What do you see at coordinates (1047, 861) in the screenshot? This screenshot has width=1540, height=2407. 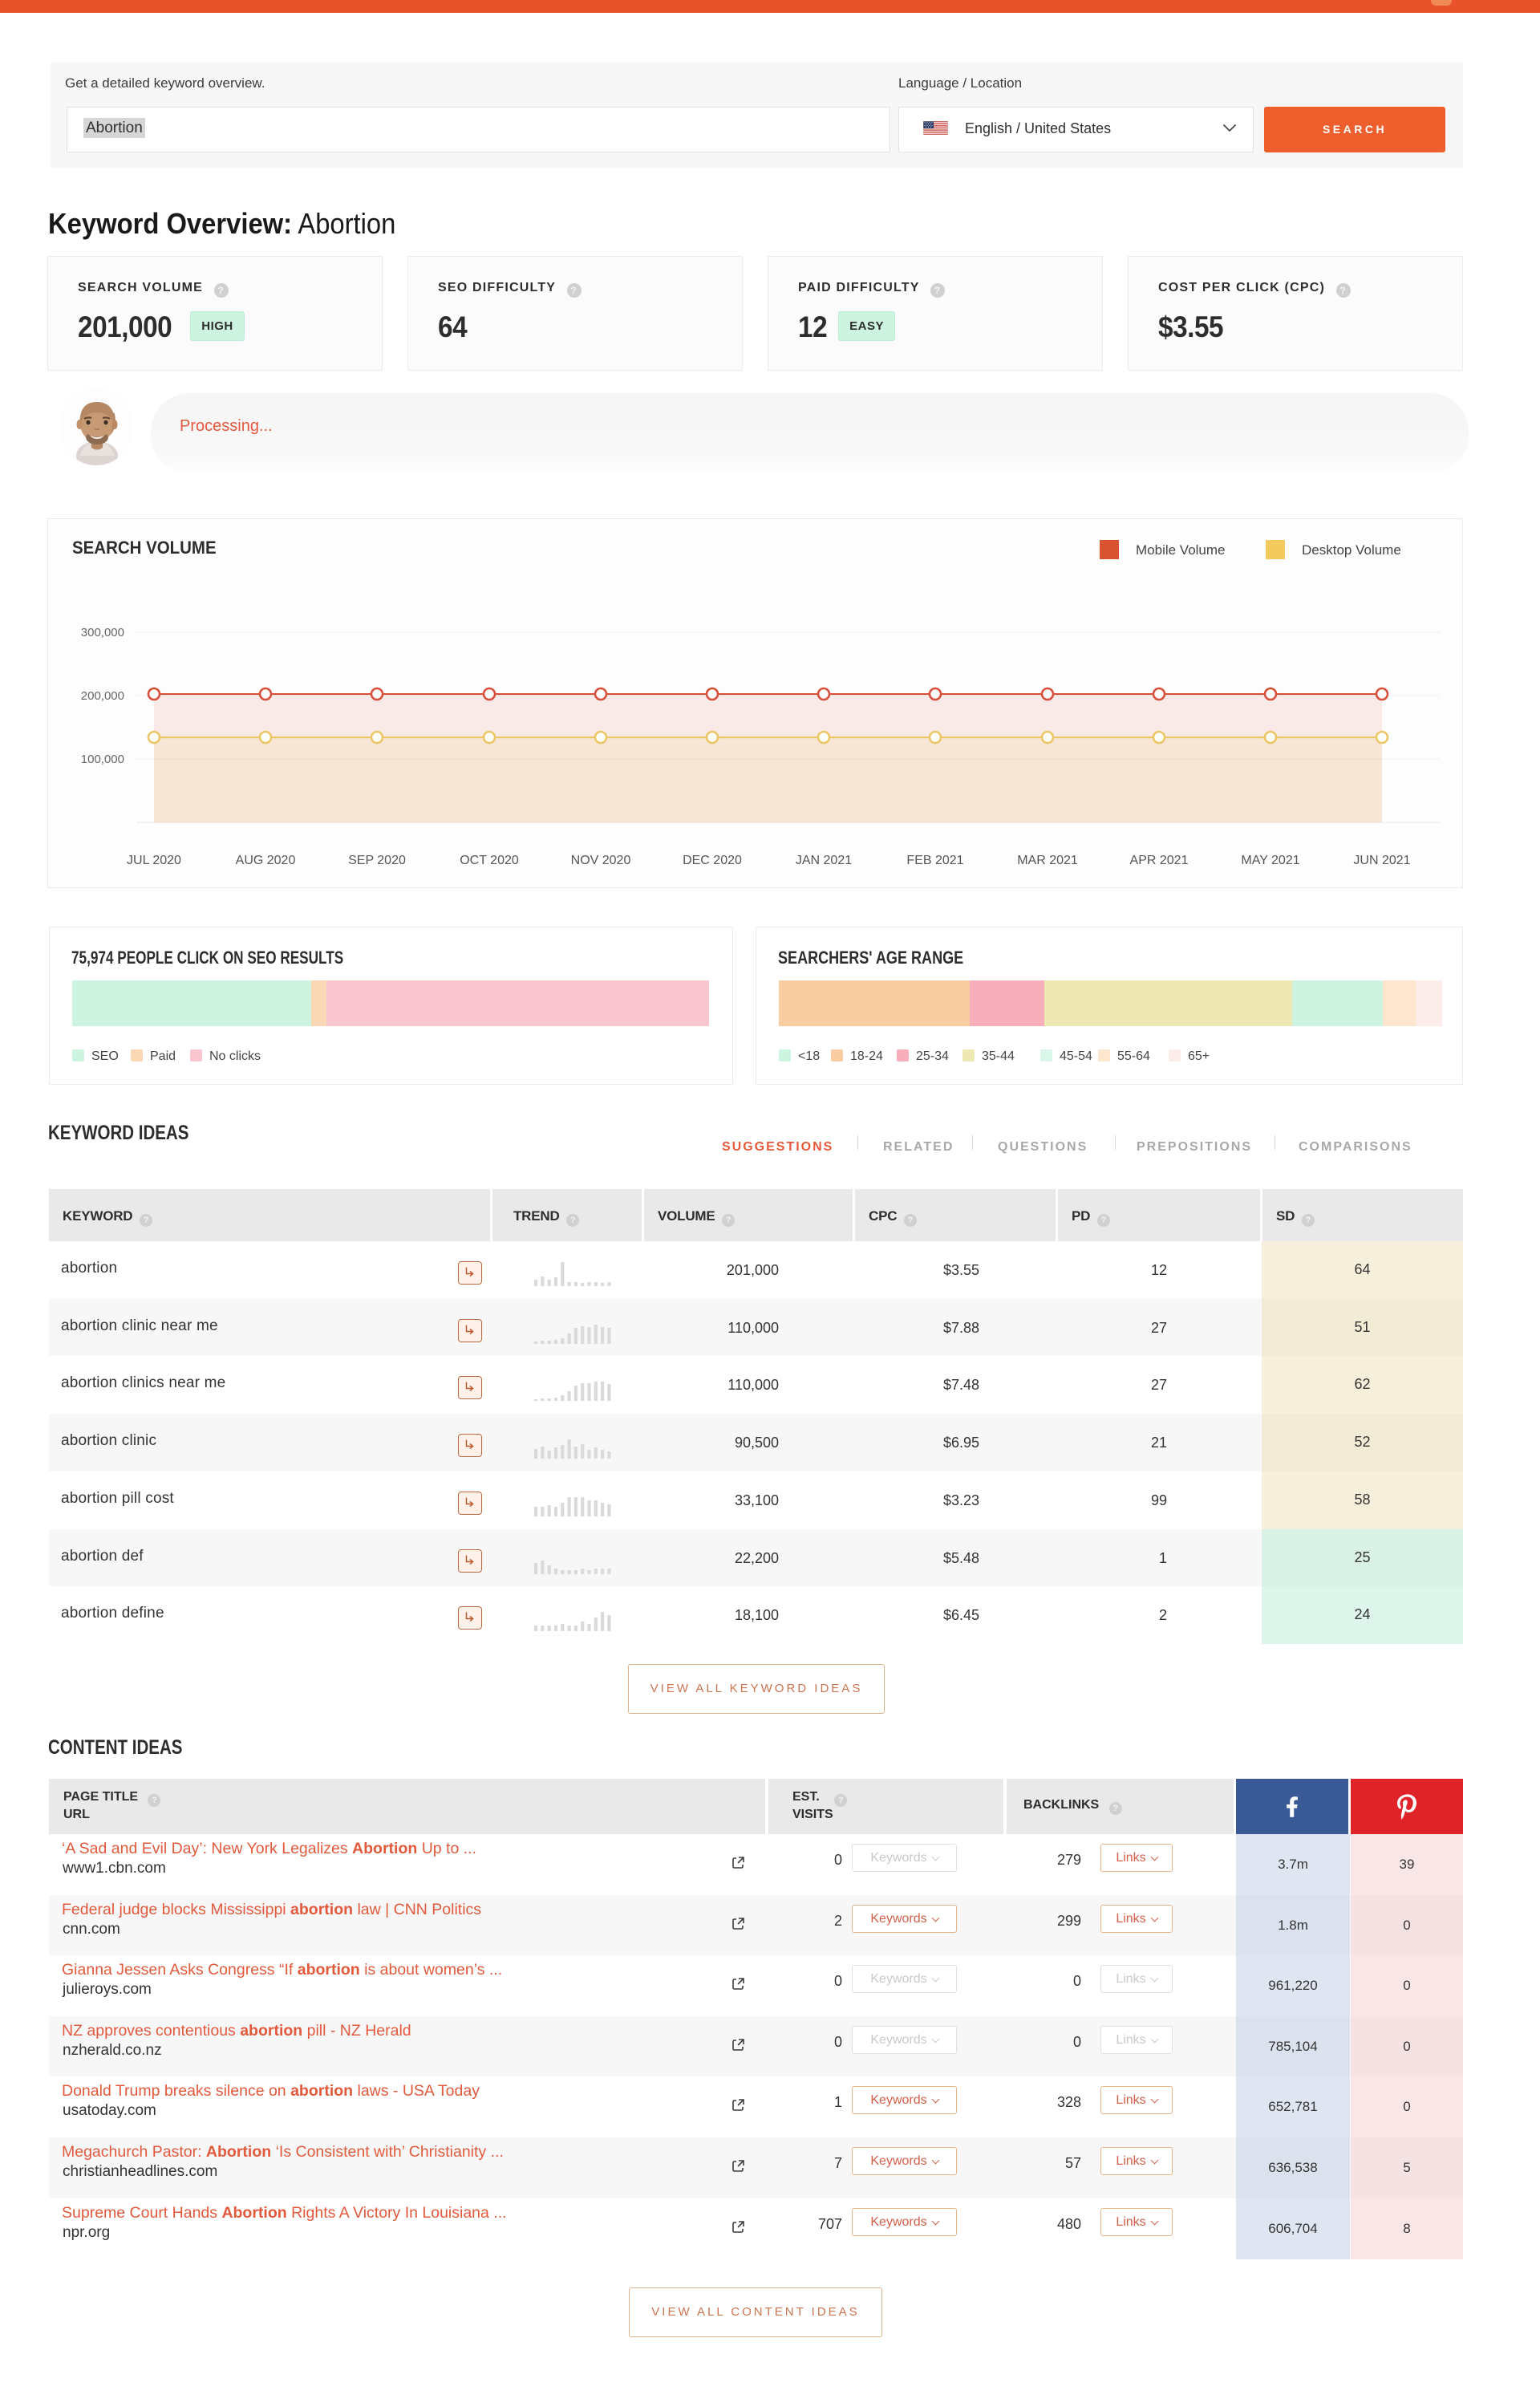 I see `svg-text: MAR 2021` at bounding box center [1047, 861].